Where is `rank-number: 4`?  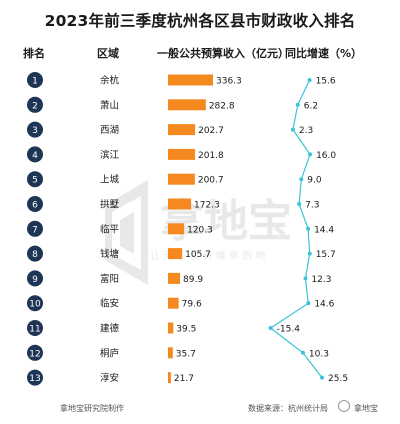 rank-number: 4 is located at coordinates (35, 156).